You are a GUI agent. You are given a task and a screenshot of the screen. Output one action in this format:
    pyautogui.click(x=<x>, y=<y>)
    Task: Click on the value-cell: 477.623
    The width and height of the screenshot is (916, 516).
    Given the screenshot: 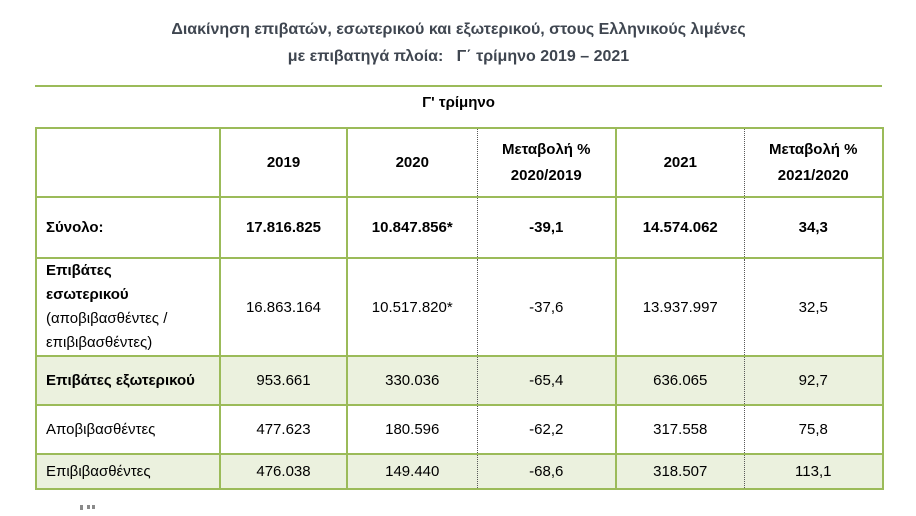 What is the action you would take?
    pyautogui.click(x=283, y=429)
    